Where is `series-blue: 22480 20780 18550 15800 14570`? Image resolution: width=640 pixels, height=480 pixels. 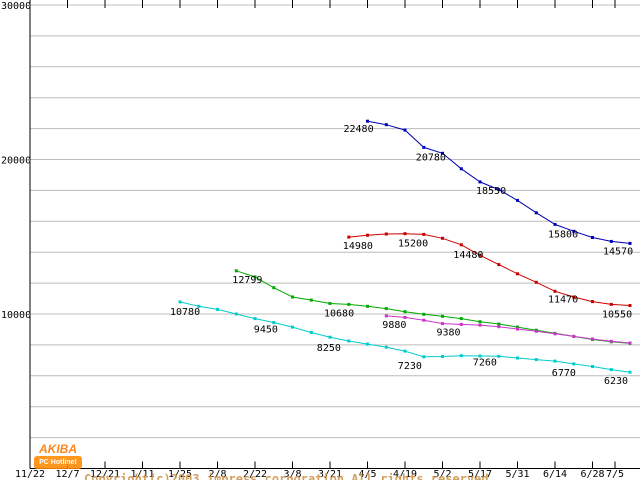
series-blue: 22480 20780 18550 15800 14570 is located at coordinates (488, 188).